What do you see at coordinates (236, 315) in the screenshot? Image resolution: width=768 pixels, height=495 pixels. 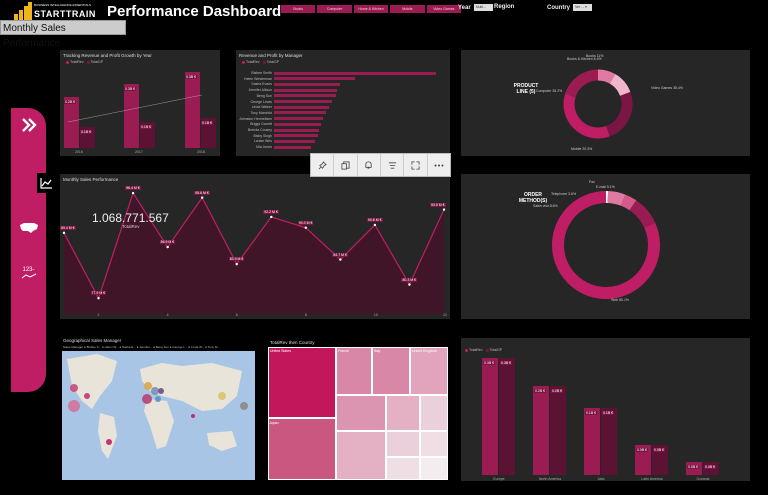 I see `monthly-x-tick: 6` at bounding box center [236, 315].